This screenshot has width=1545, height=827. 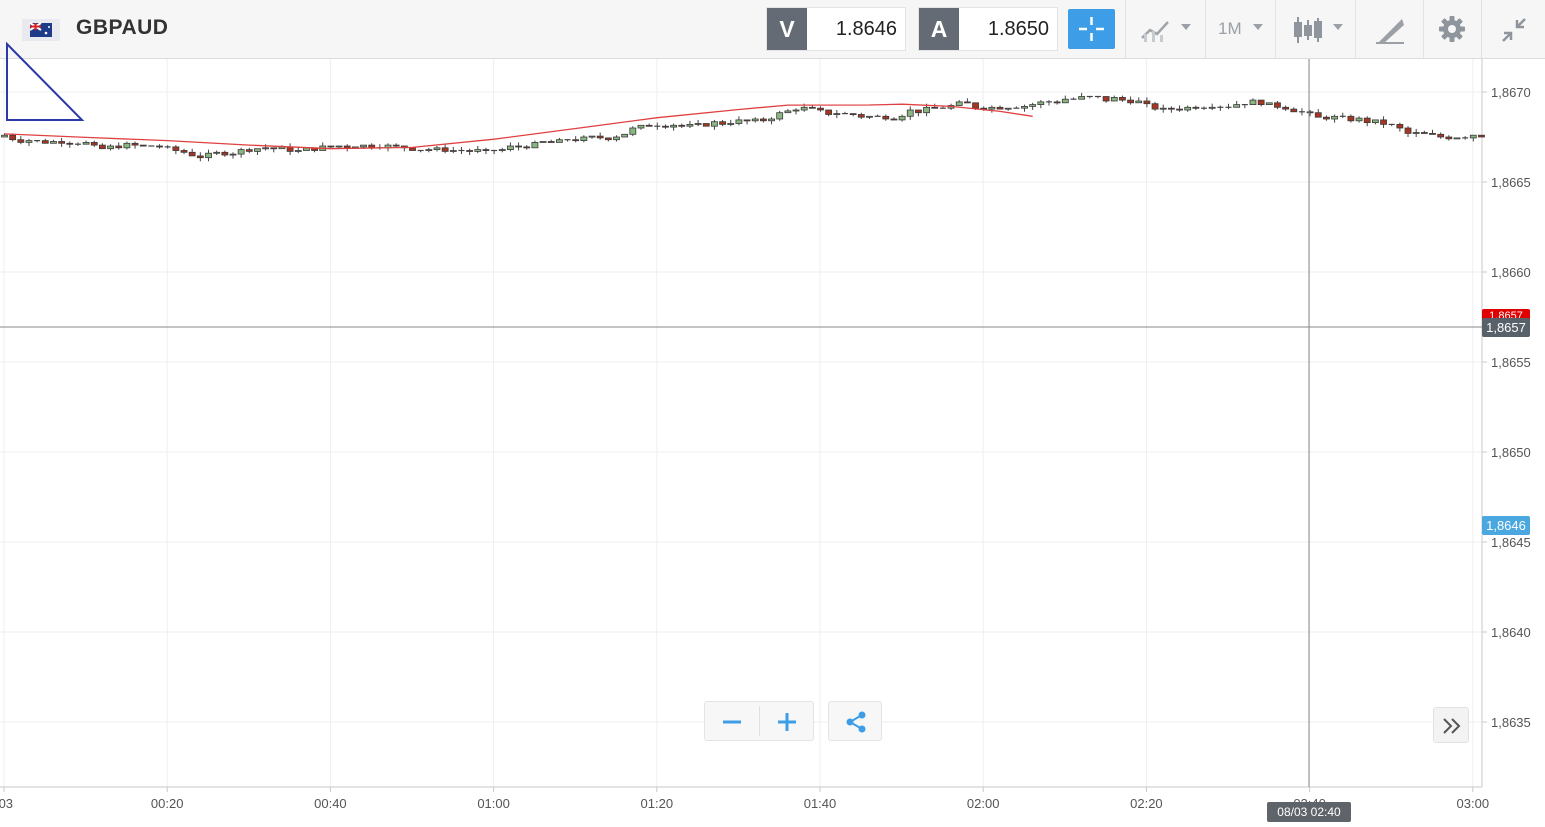 I want to click on chart-type-button, so click(x=1165, y=29).